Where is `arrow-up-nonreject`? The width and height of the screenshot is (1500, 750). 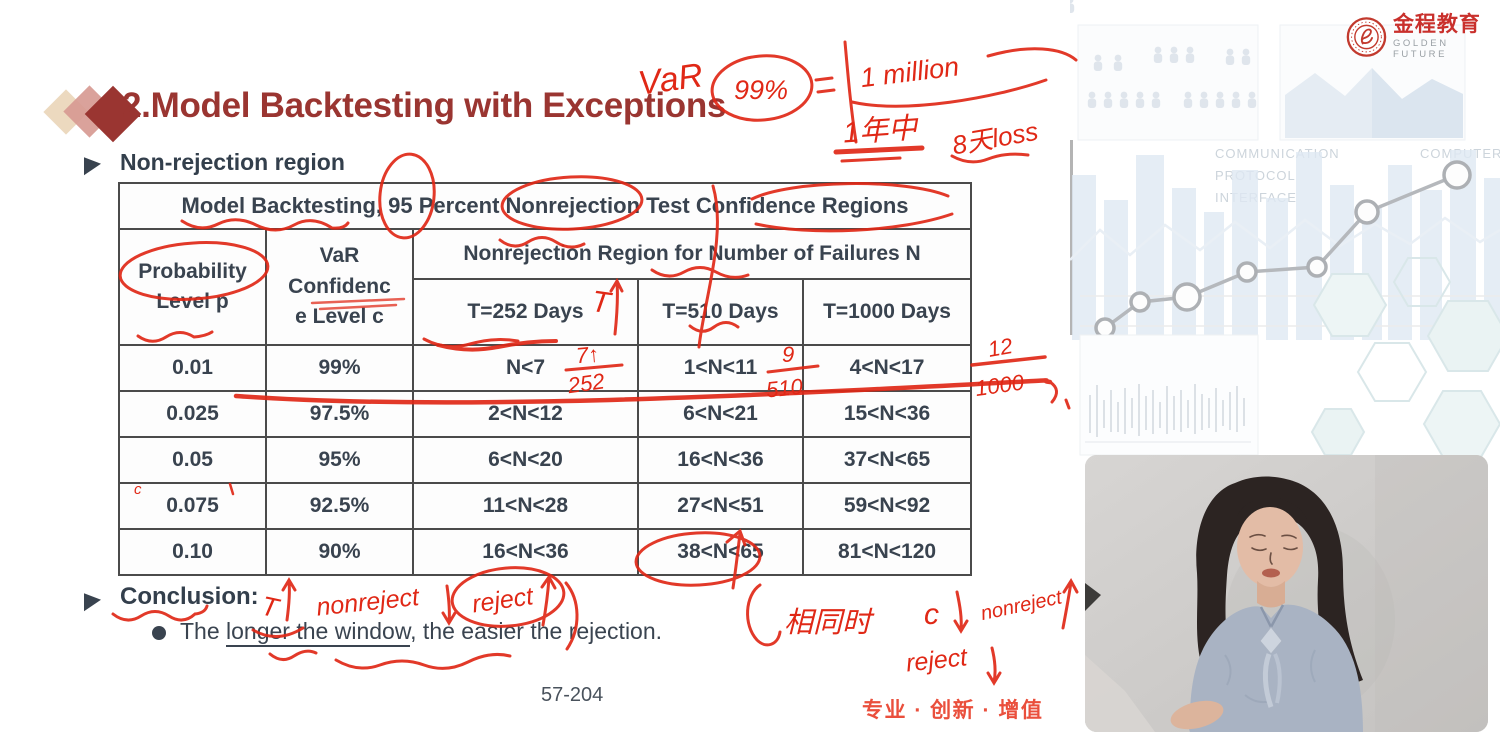
arrow-up-nonreject is located at coordinates (1070, 604).